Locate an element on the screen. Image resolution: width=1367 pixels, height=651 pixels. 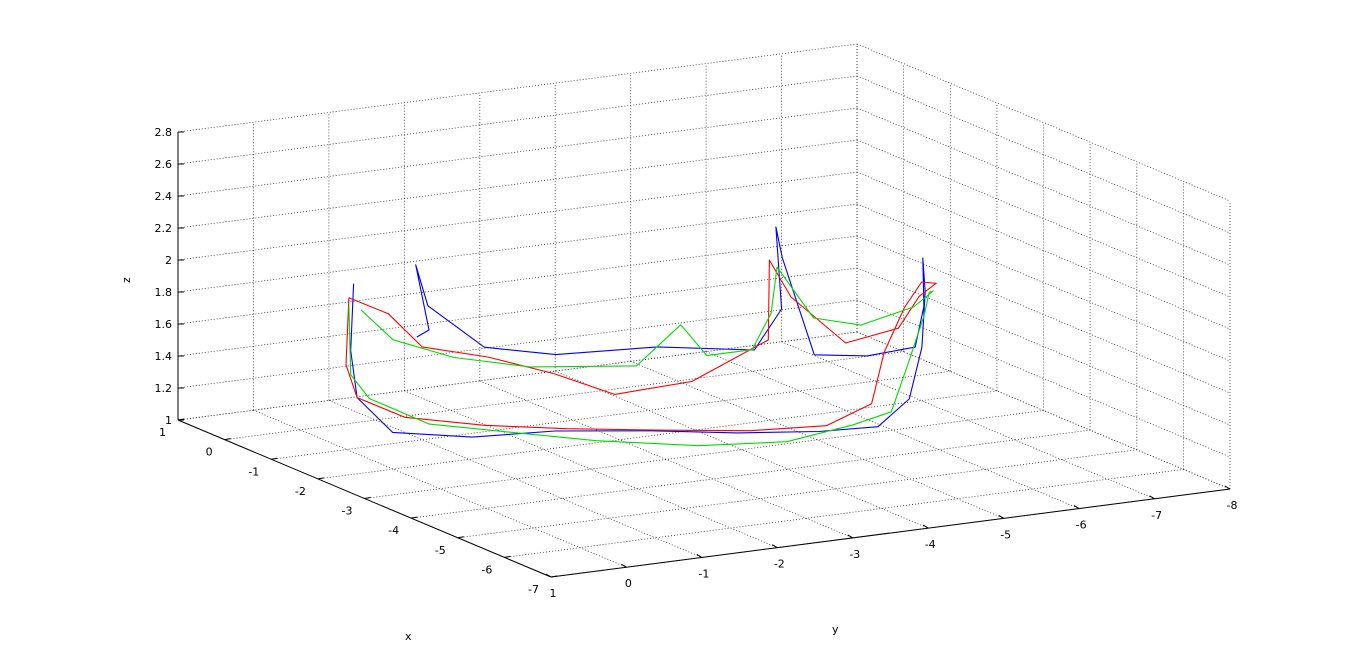
x-tick-label: -3 is located at coordinates (347, 511).